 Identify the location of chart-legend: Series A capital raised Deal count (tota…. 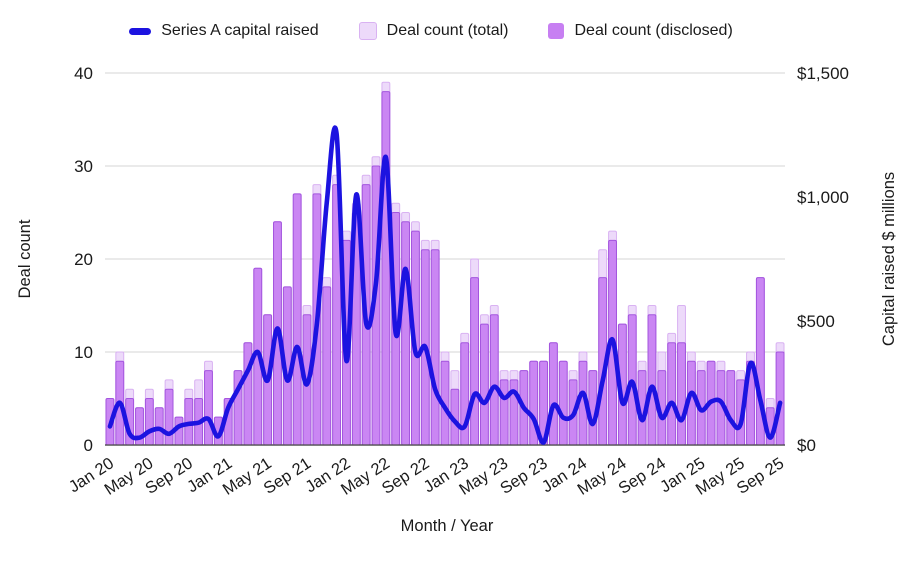
(431, 31).